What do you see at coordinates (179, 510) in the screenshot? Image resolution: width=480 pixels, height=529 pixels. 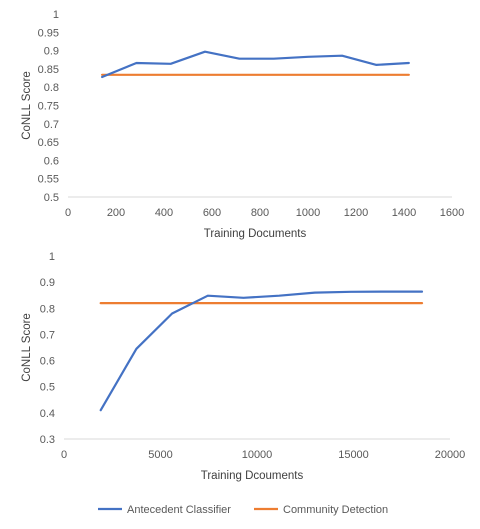 I see `legend-label: Antecedent Classifier` at bounding box center [179, 510].